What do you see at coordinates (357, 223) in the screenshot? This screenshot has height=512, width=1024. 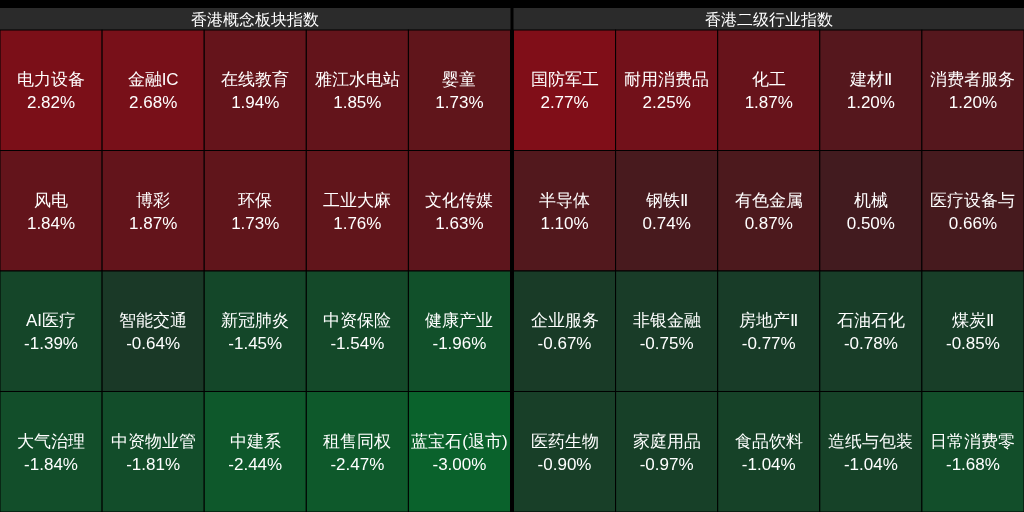 I see `data-label: 1.76%` at bounding box center [357, 223].